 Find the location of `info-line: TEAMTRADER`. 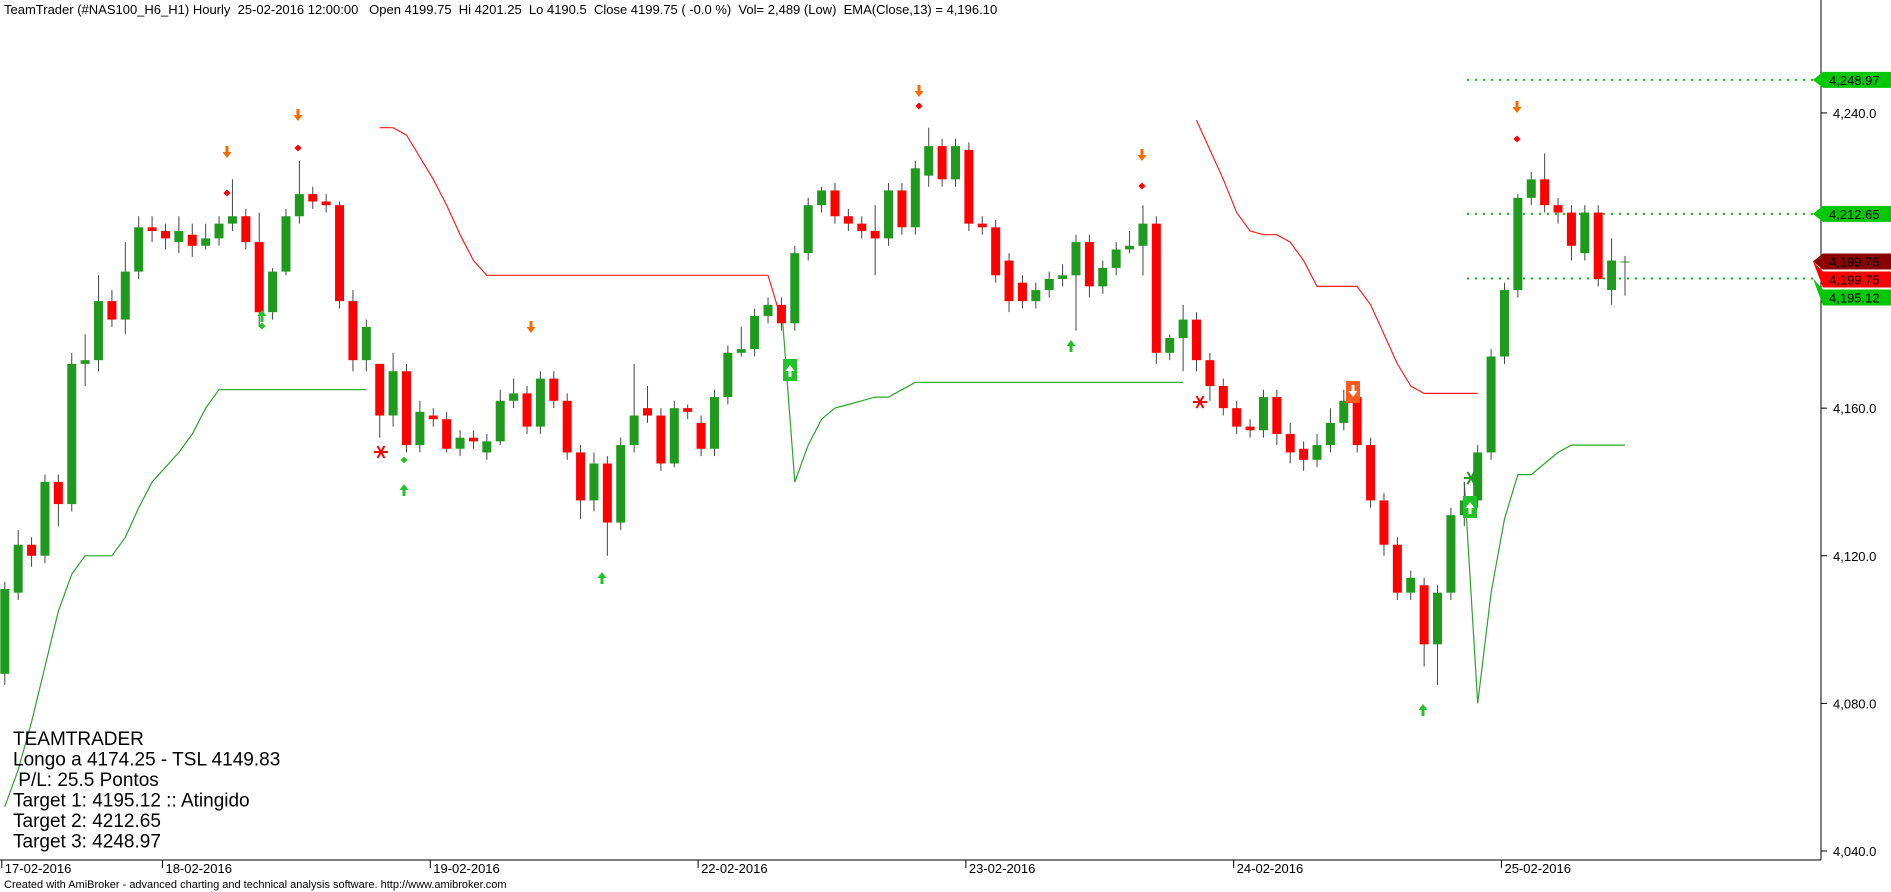

info-line: TEAMTRADER is located at coordinates (78, 739).